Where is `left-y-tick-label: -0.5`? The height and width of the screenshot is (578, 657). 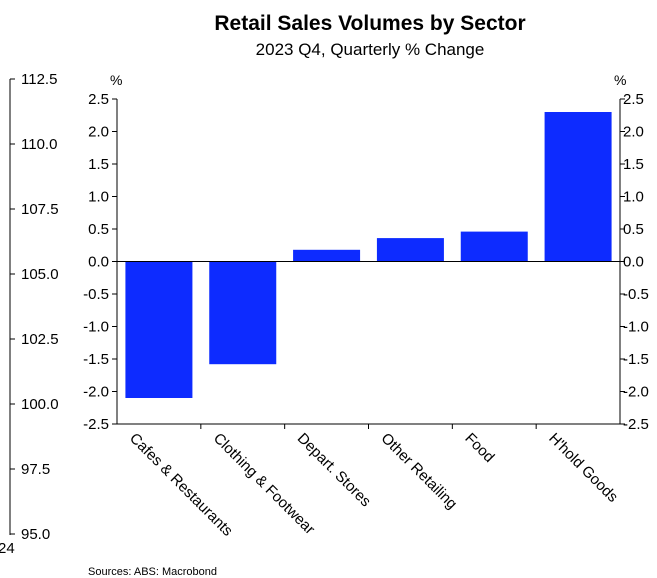 left-y-tick-label: -0.5 is located at coordinates (96, 294).